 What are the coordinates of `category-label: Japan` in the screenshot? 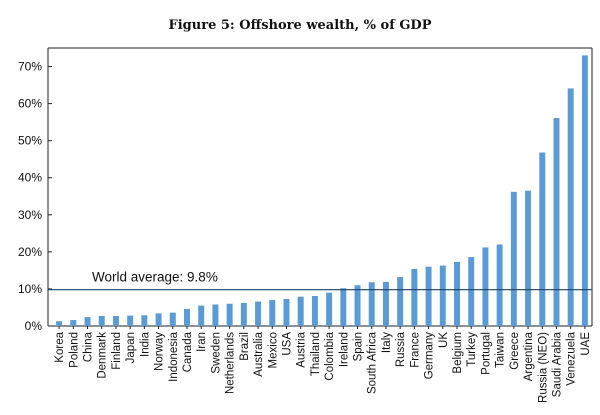 It's located at (131, 347).